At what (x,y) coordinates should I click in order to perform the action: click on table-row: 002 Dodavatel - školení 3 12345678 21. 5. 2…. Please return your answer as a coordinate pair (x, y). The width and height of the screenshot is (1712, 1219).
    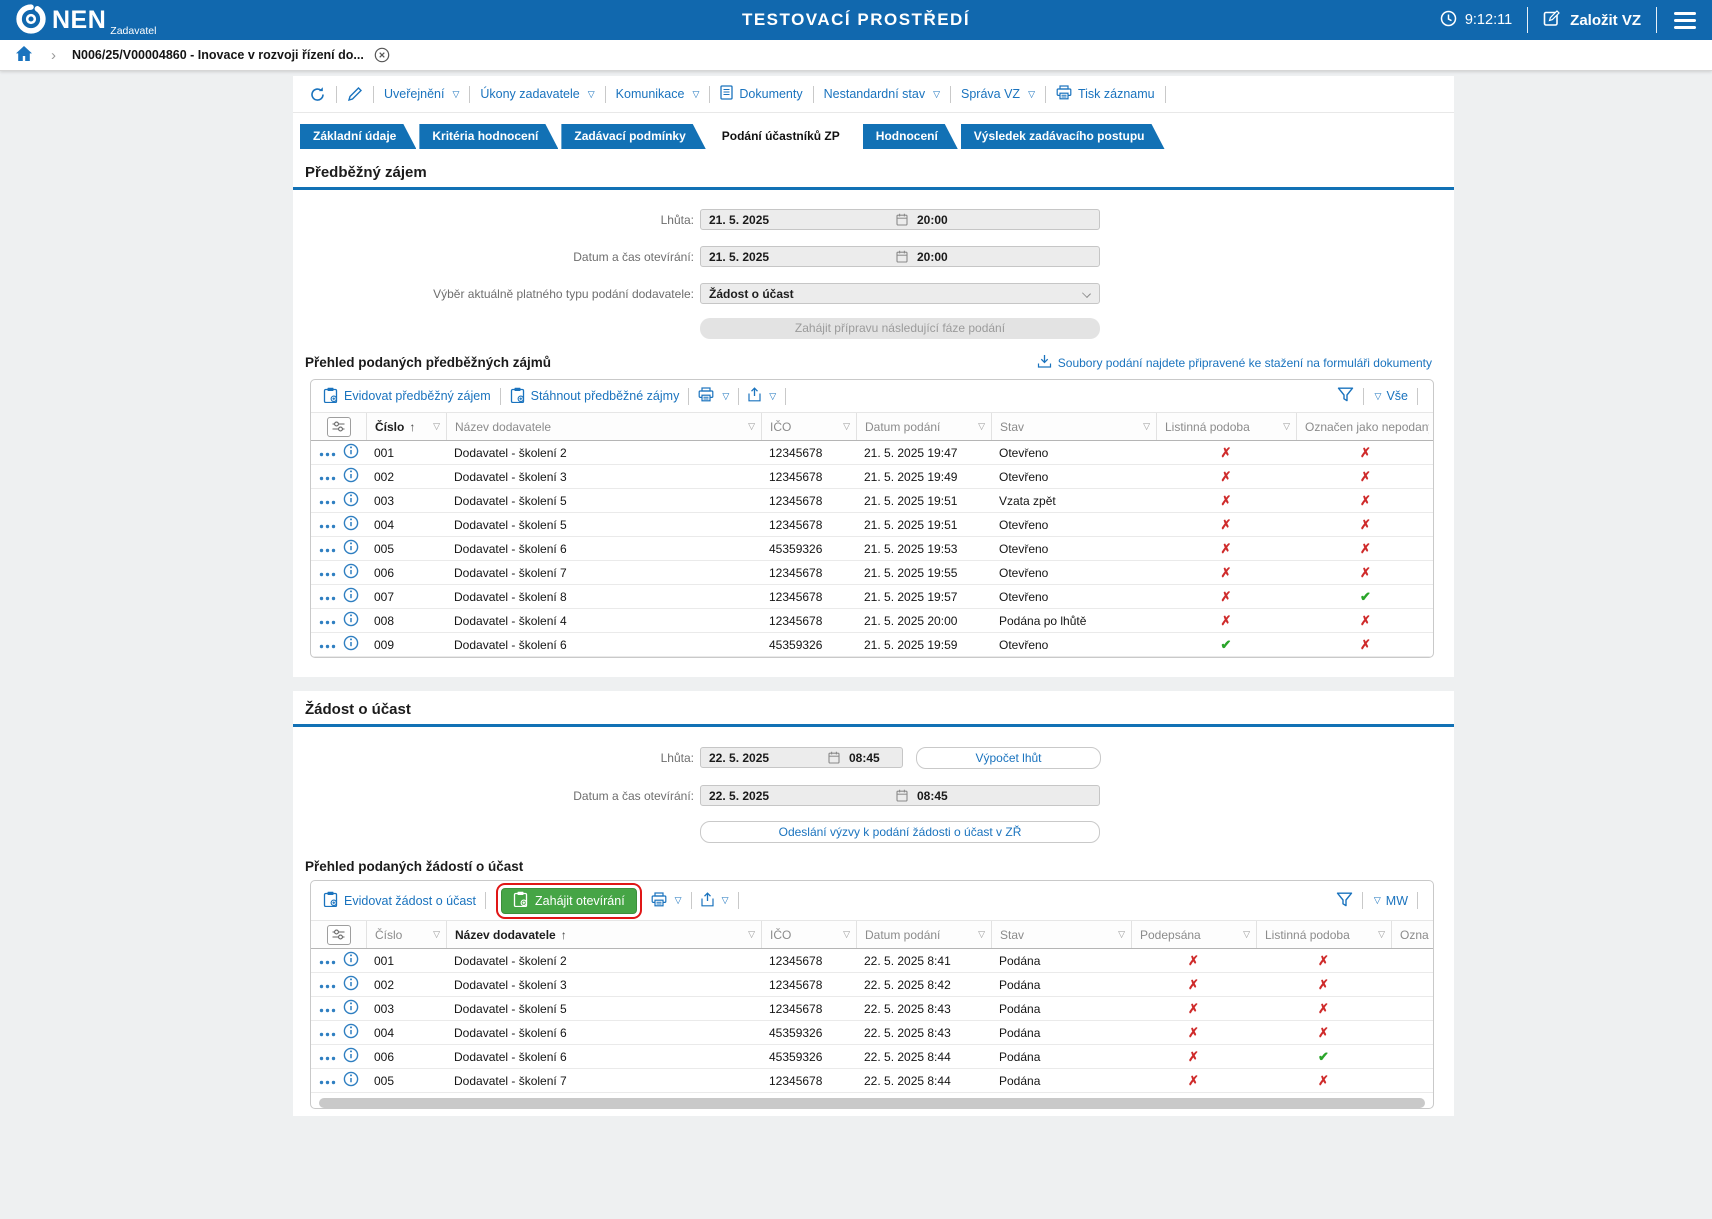
    Looking at the image, I should click on (872, 477).